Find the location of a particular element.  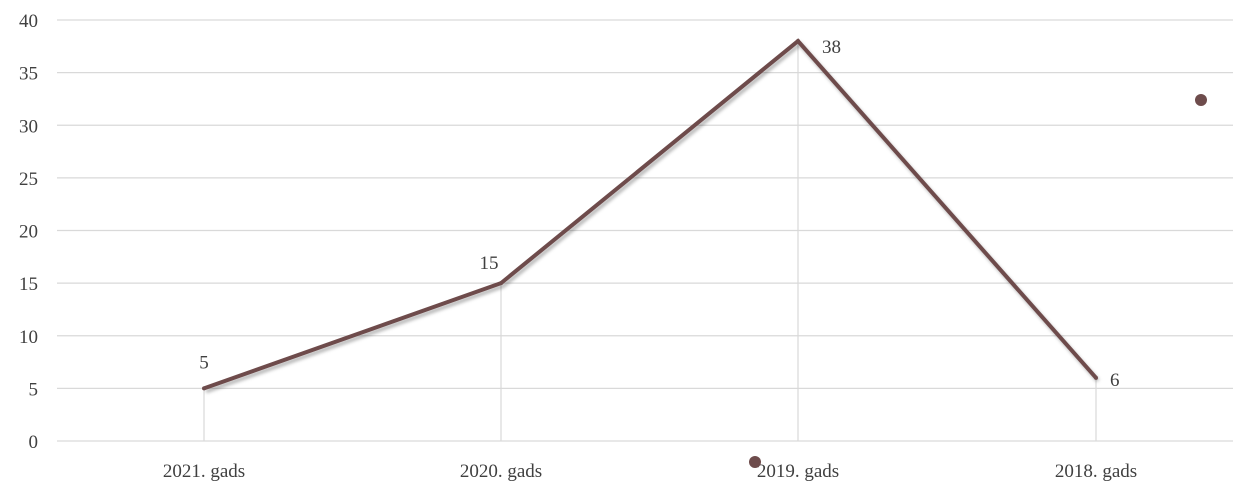

y-tick-label: 30 is located at coordinates (28, 126).